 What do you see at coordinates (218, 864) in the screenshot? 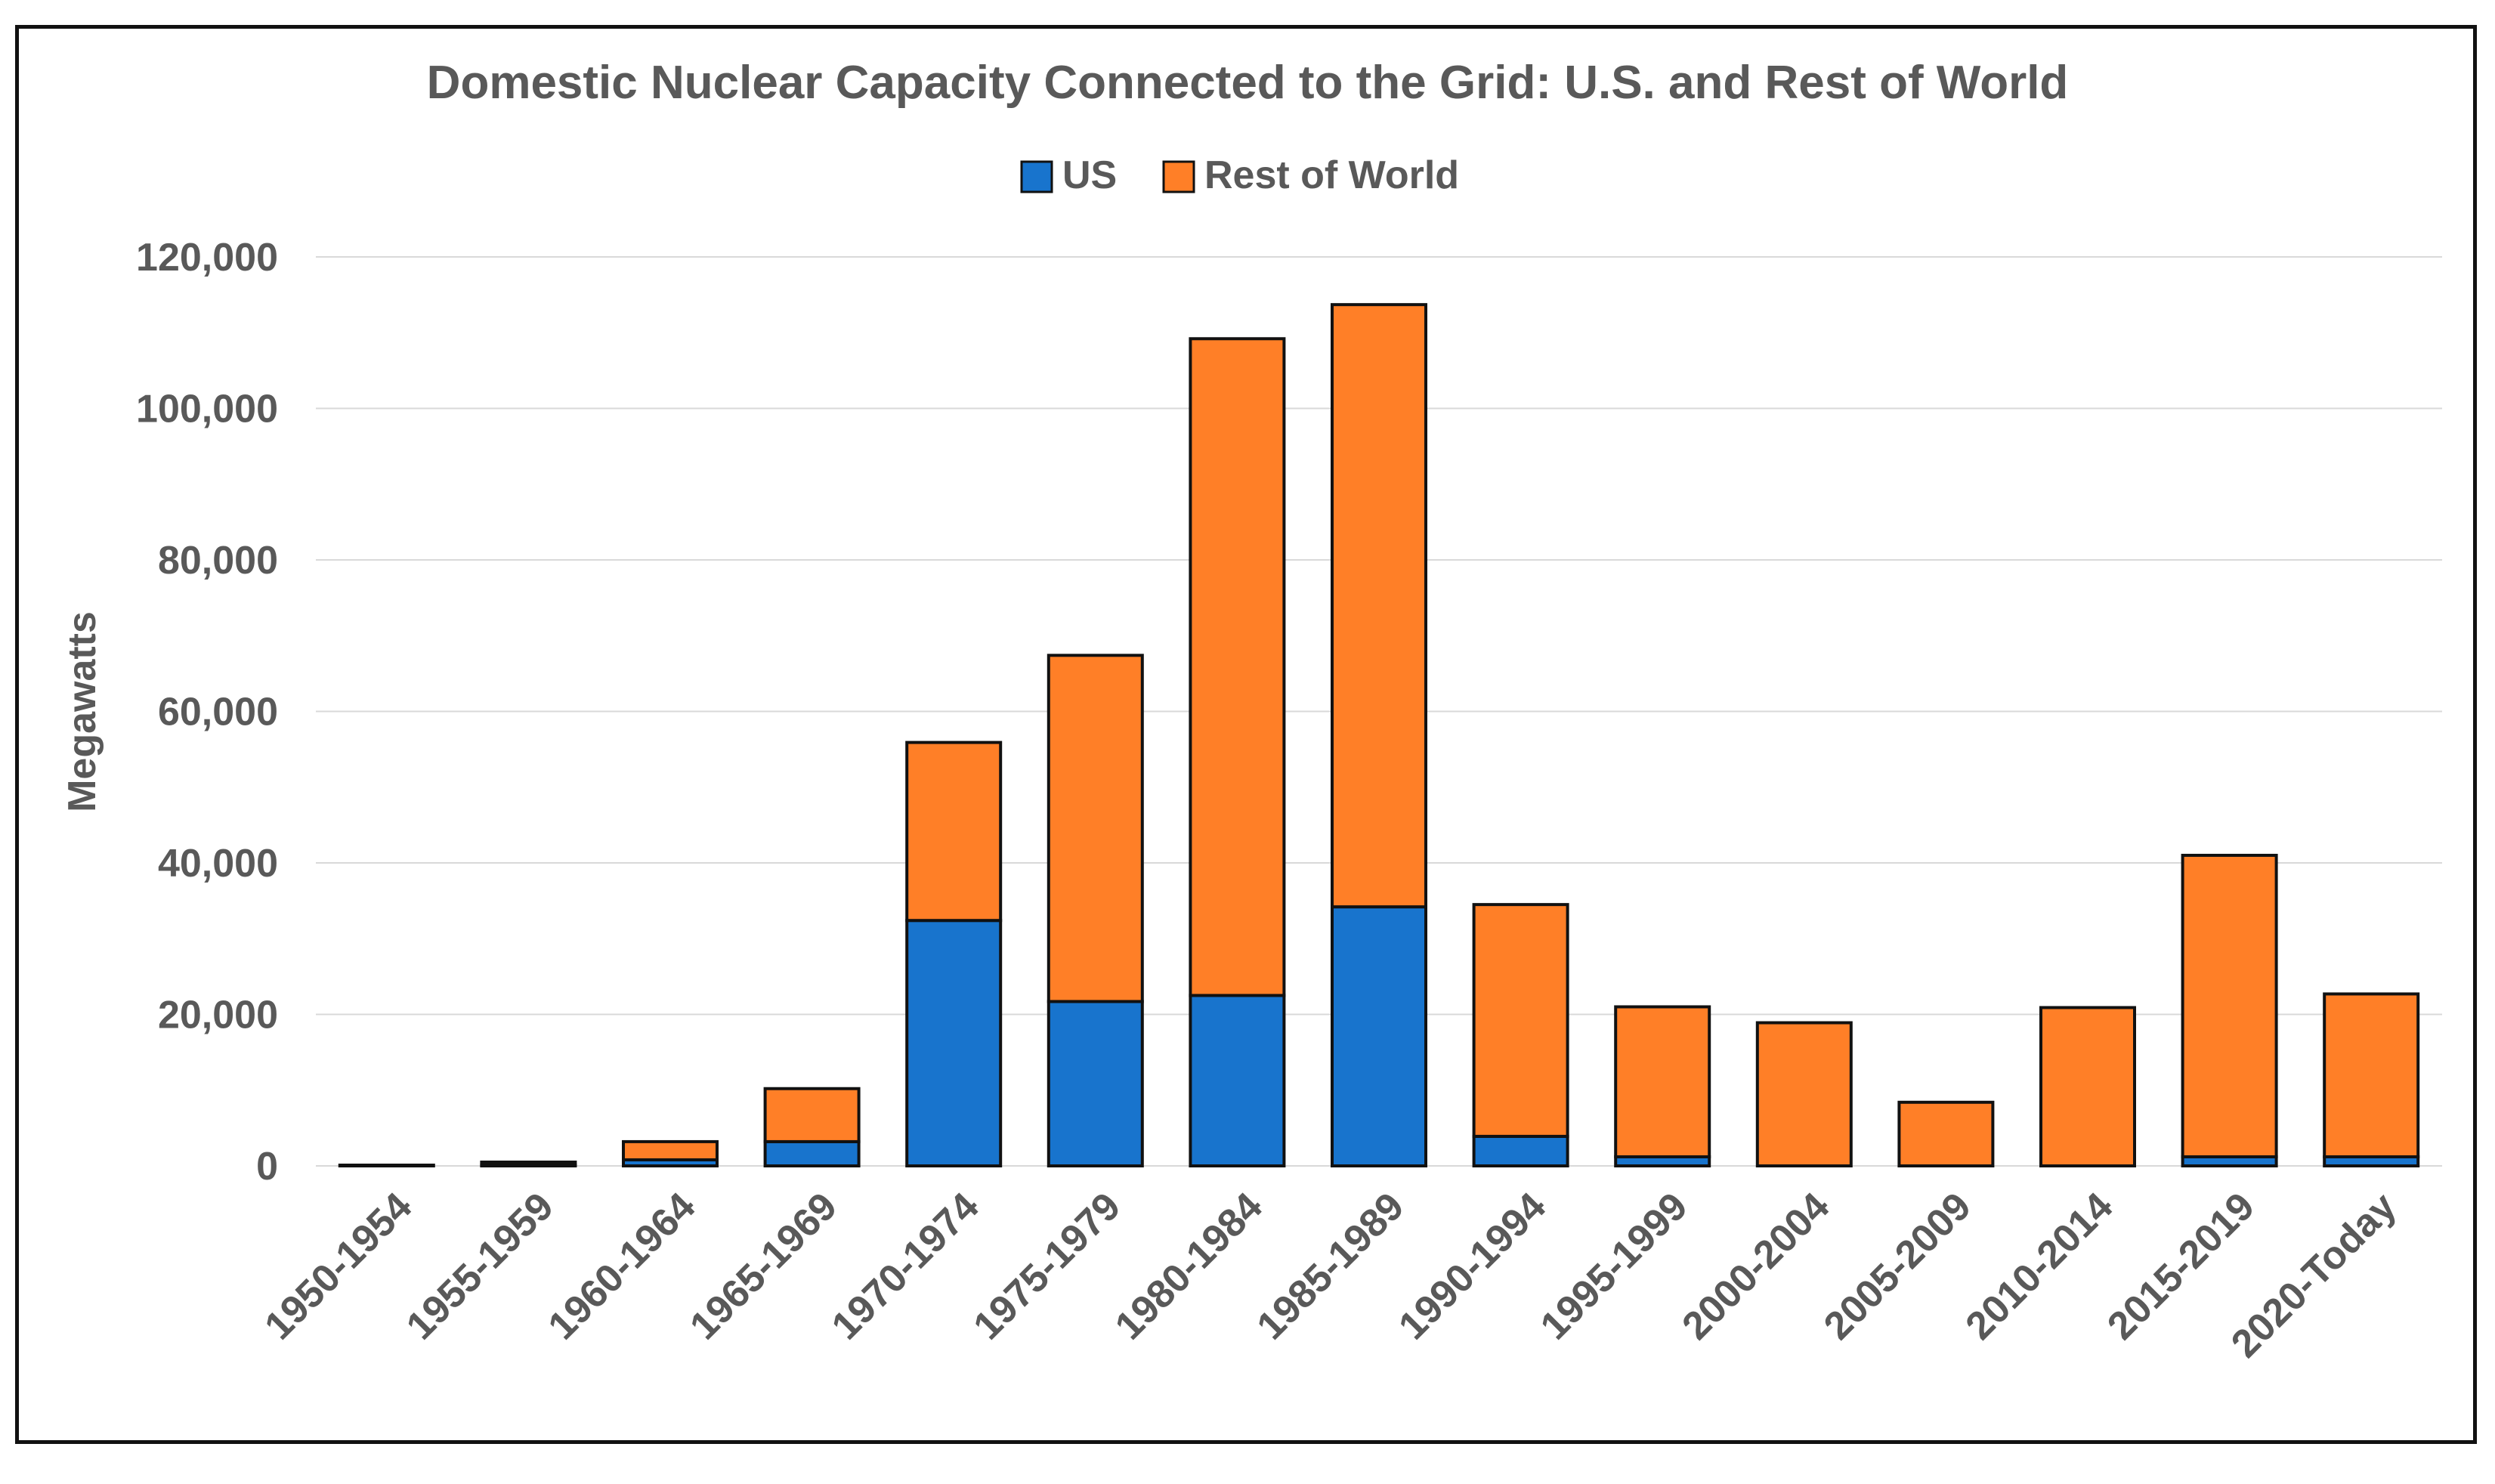
I see `y-tick-label: 40,000` at bounding box center [218, 864].